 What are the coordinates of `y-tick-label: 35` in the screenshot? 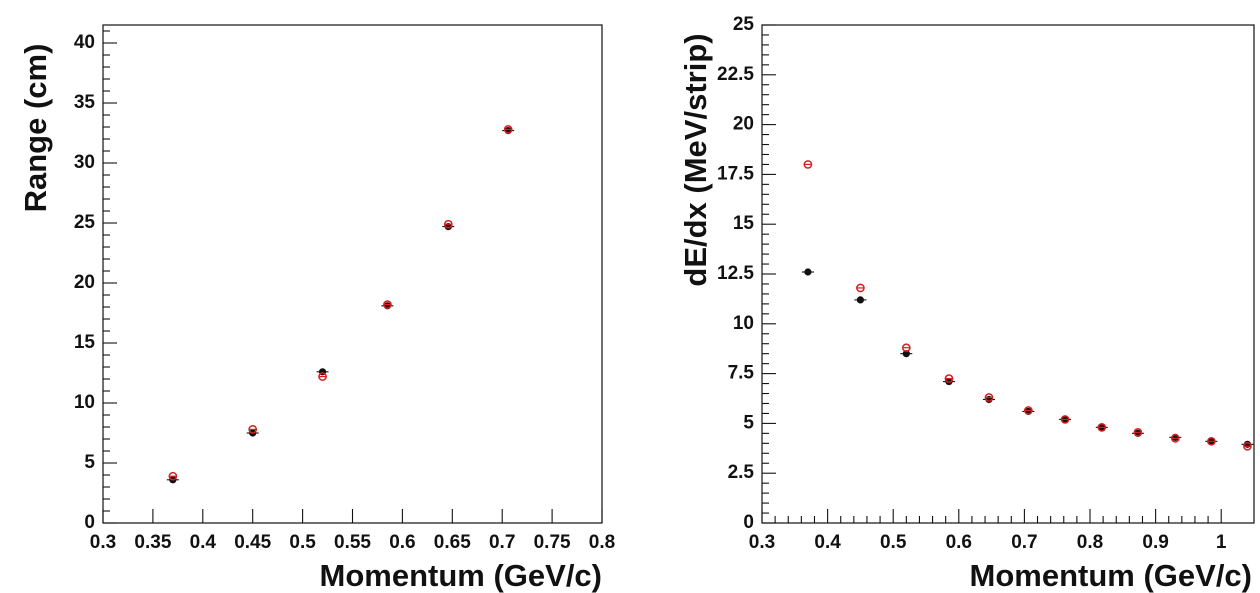 It's located at (85, 102).